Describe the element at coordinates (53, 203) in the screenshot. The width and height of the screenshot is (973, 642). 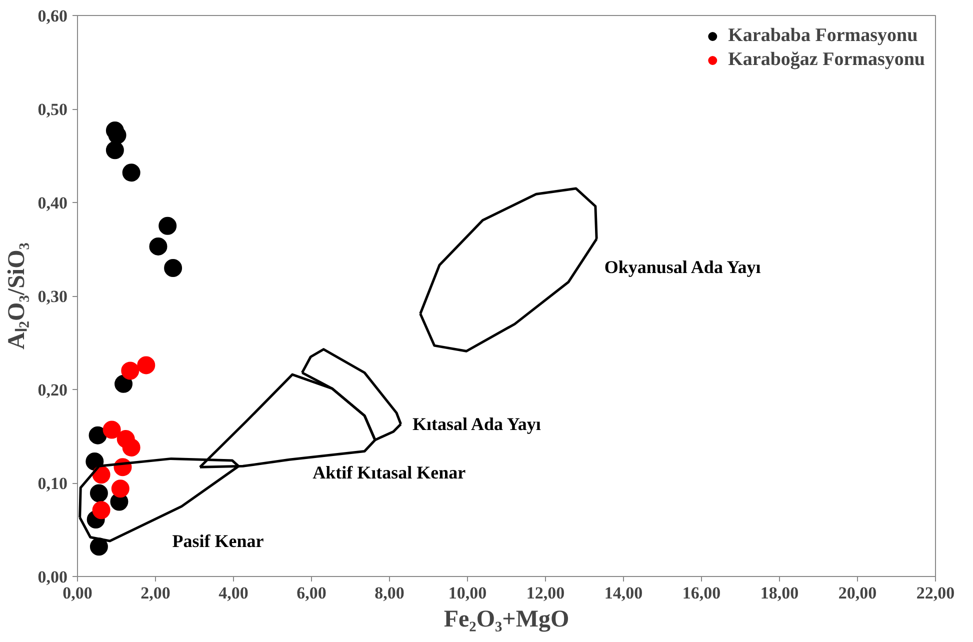
I see `y-tick-label: 0,40` at that location.